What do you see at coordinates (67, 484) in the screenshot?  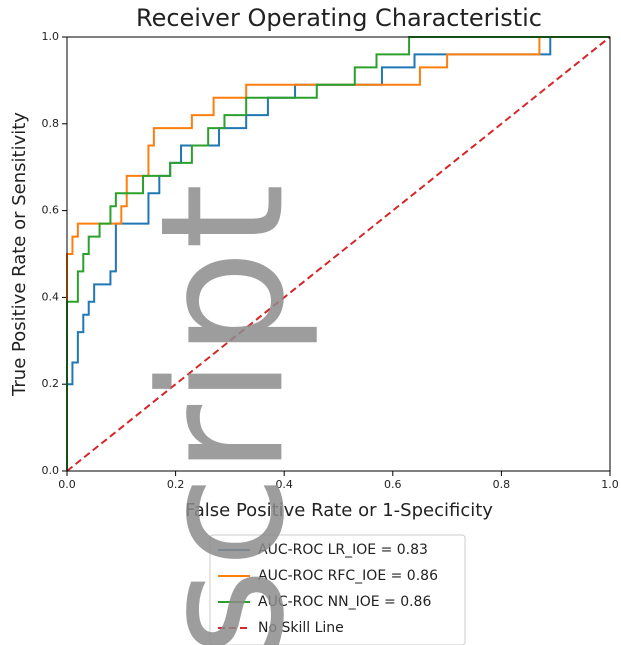 I see `x-tick-label: 0.0` at bounding box center [67, 484].